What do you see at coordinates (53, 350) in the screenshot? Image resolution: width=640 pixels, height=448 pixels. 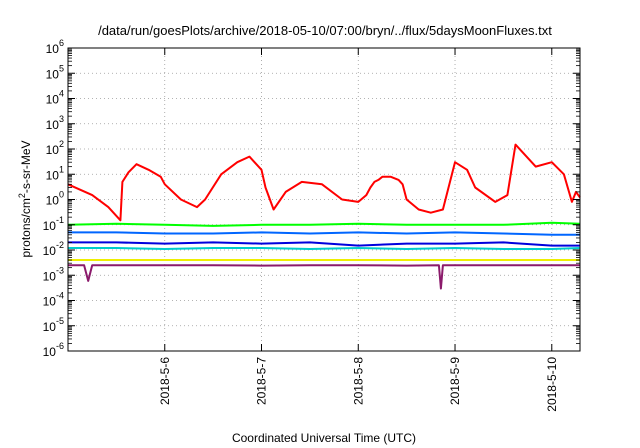 I see `y-tick-label: 10⁻⁶` at bounding box center [53, 350].